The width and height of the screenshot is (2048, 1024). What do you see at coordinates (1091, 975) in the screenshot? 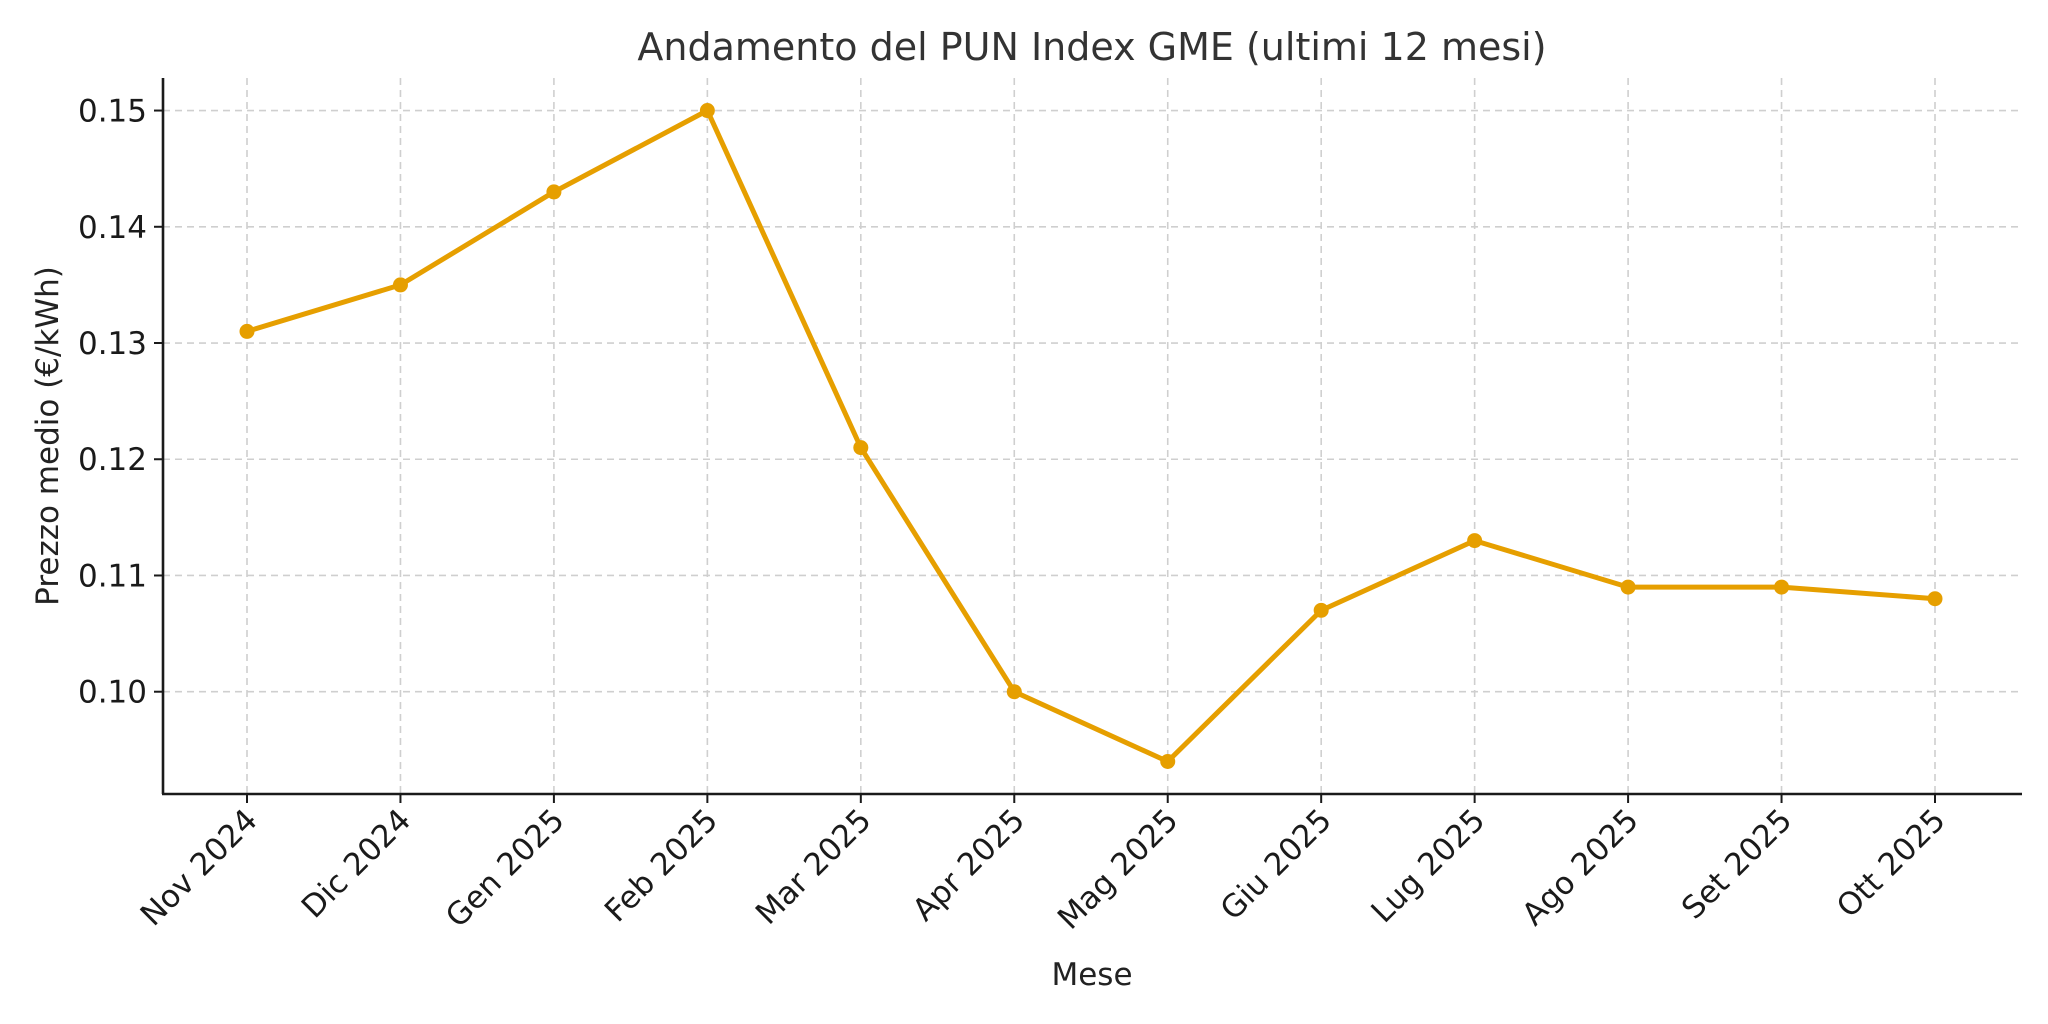
I see `x-axis-title: Mese` at bounding box center [1091, 975].